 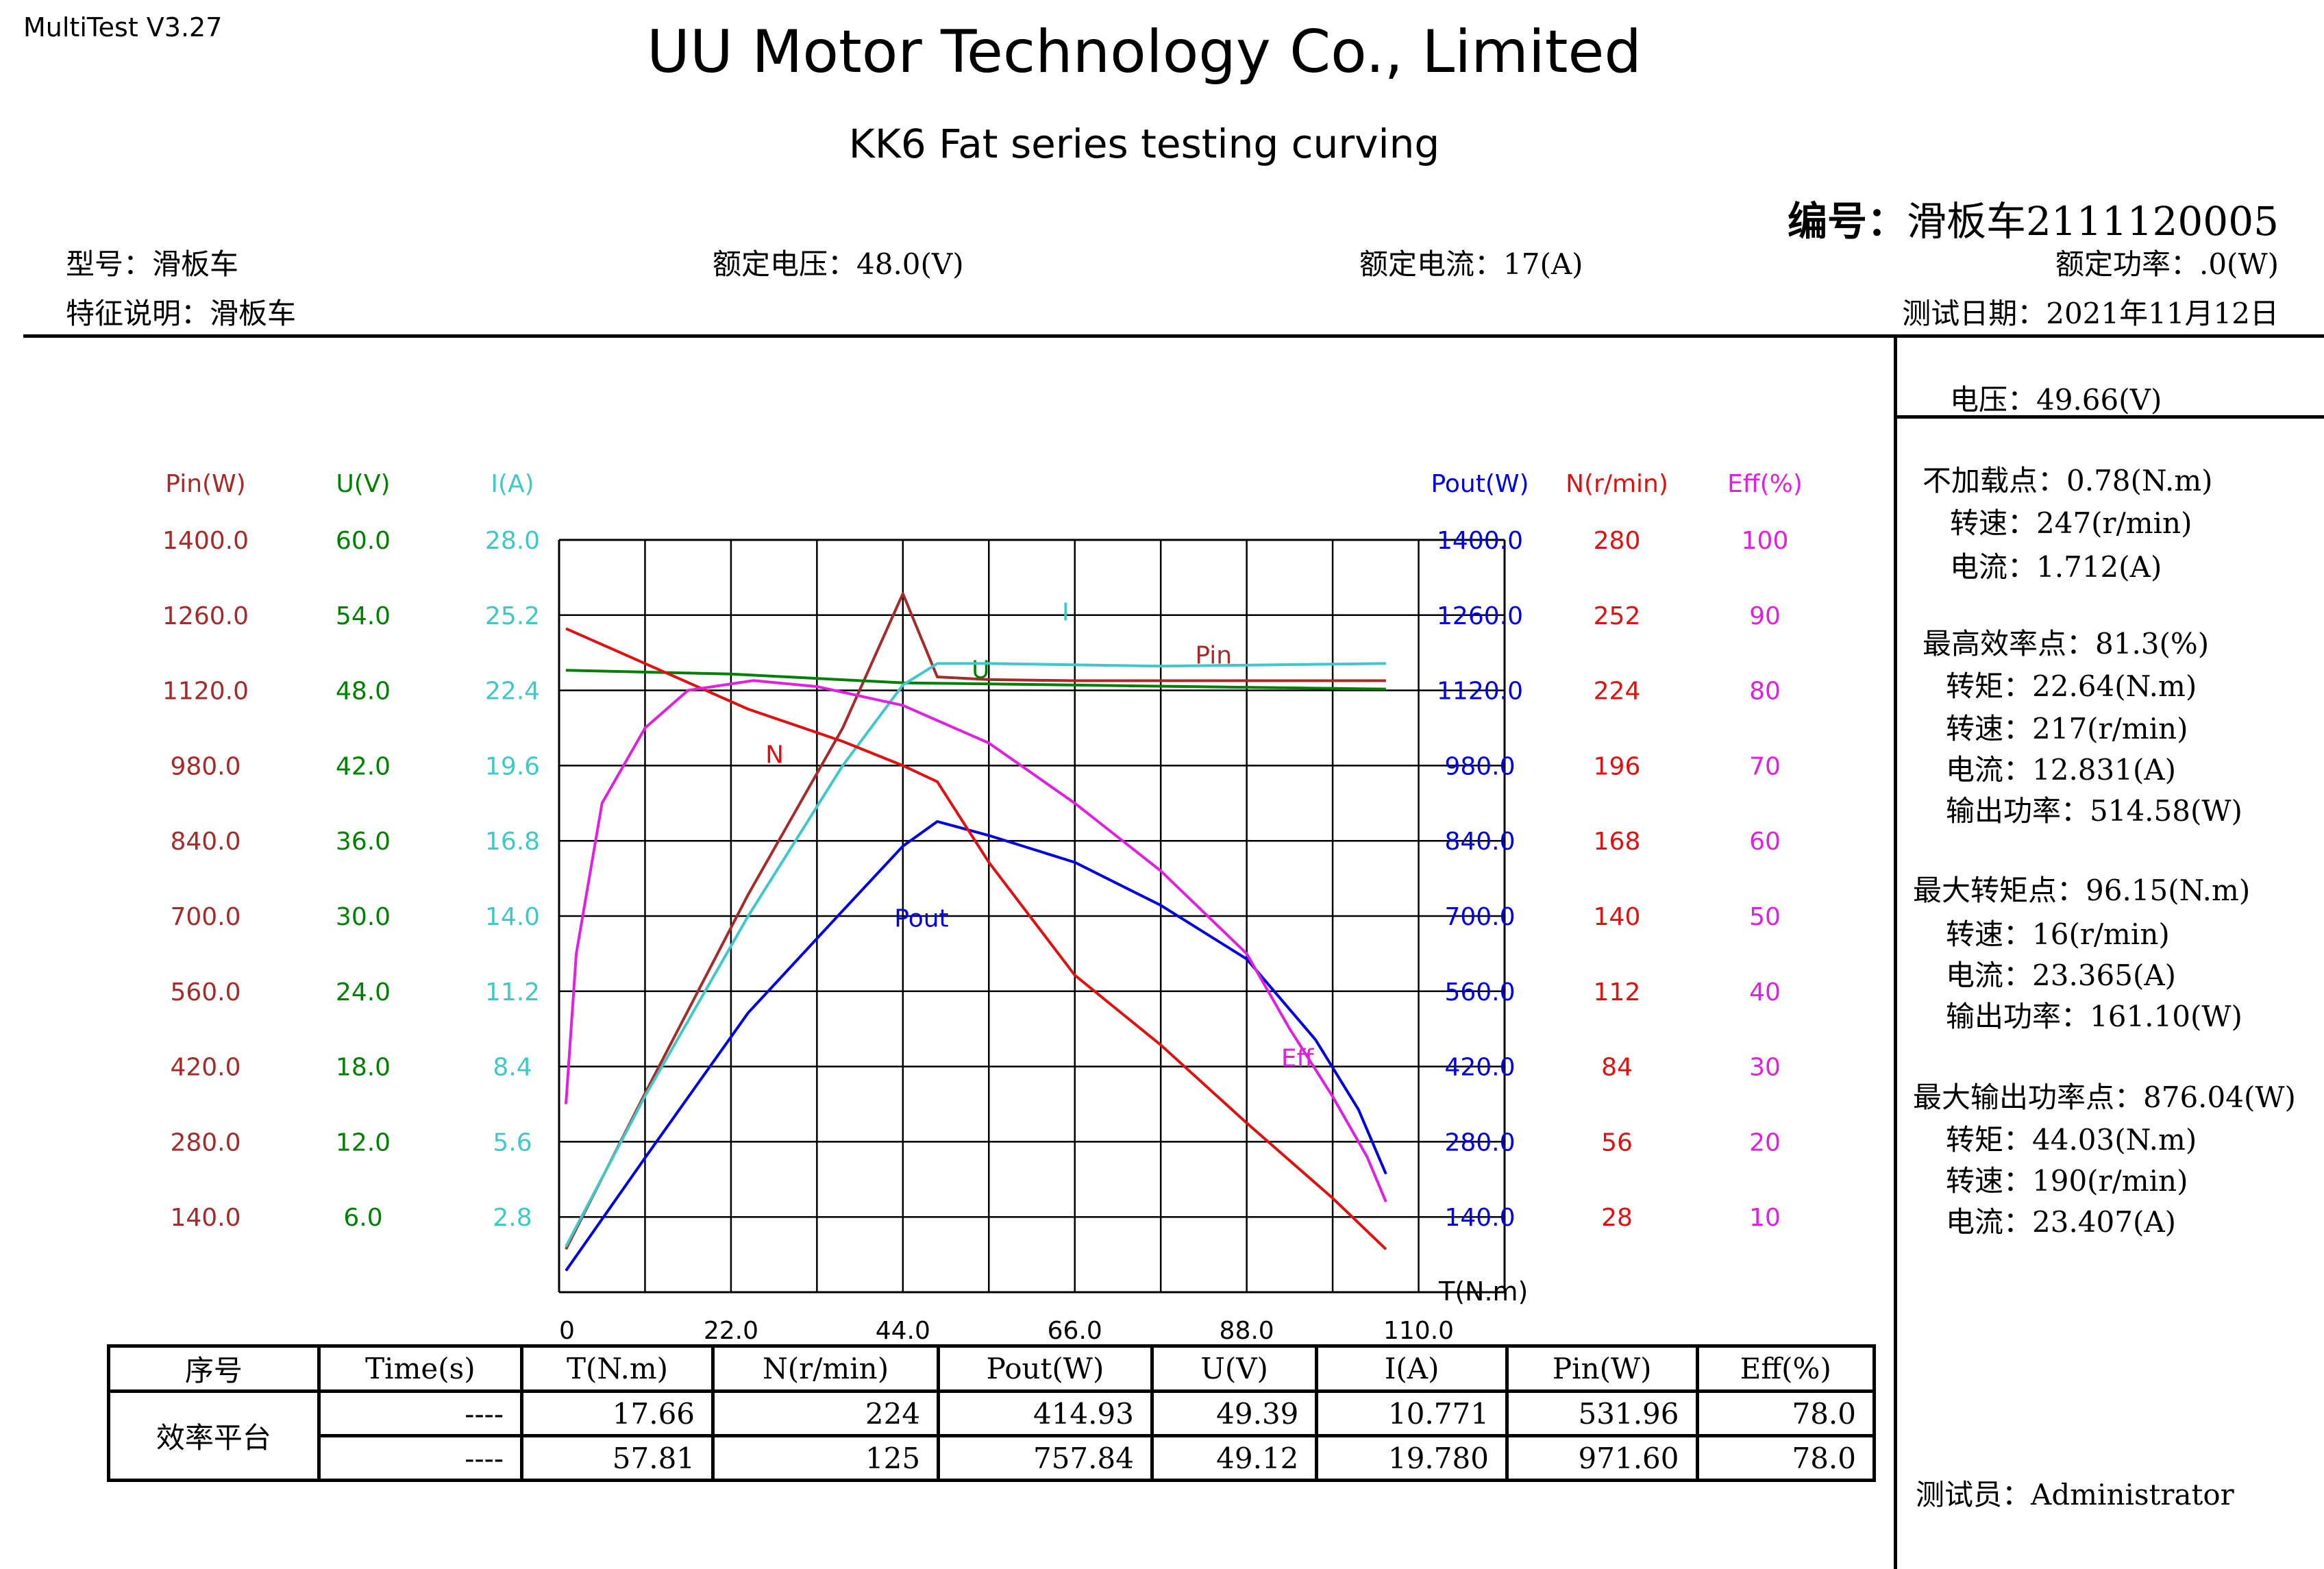 What do you see at coordinates (205, 1218) in the screenshot?
I see `tick-label-pin: 140.0` at bounding box center [205, 1218].